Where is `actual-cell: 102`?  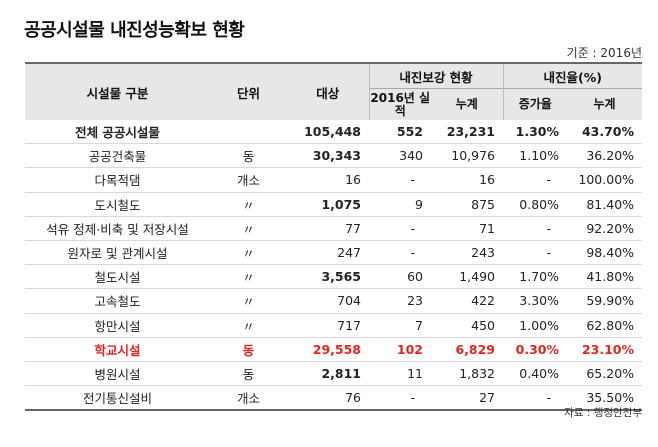
actual-cell: 102 is located at coordinates (400, 349).